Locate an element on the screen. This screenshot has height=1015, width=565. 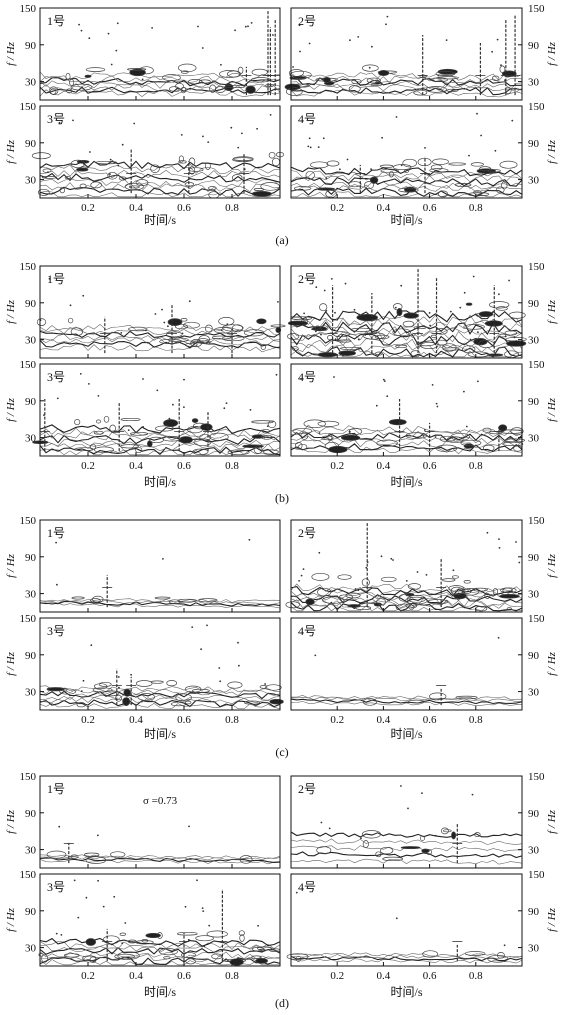
subplot-0-0: 1号 30 90 150 f / Hz is located at coordinates (143, 52).